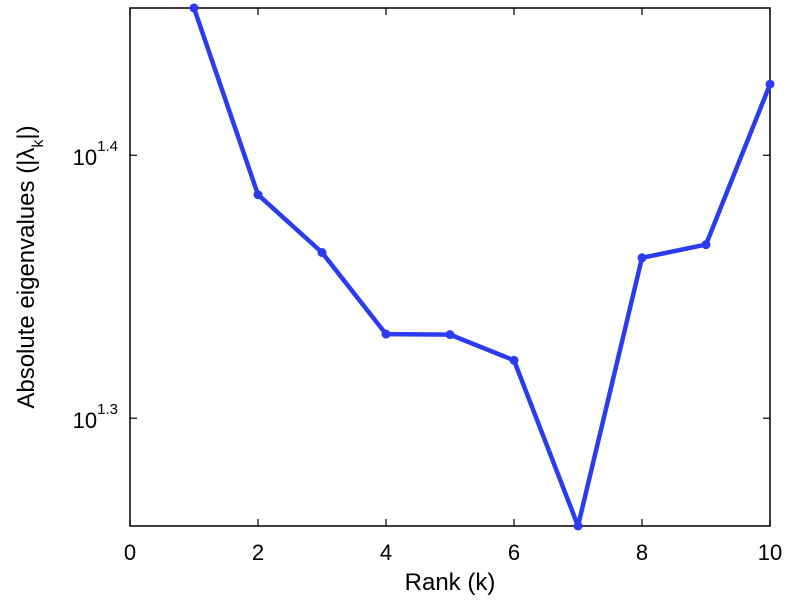 The height and width of the screenshot is (600, 792). I want to click on y-axis-label-main: Absolute eigenvalues (|λ, so click(26, 278).